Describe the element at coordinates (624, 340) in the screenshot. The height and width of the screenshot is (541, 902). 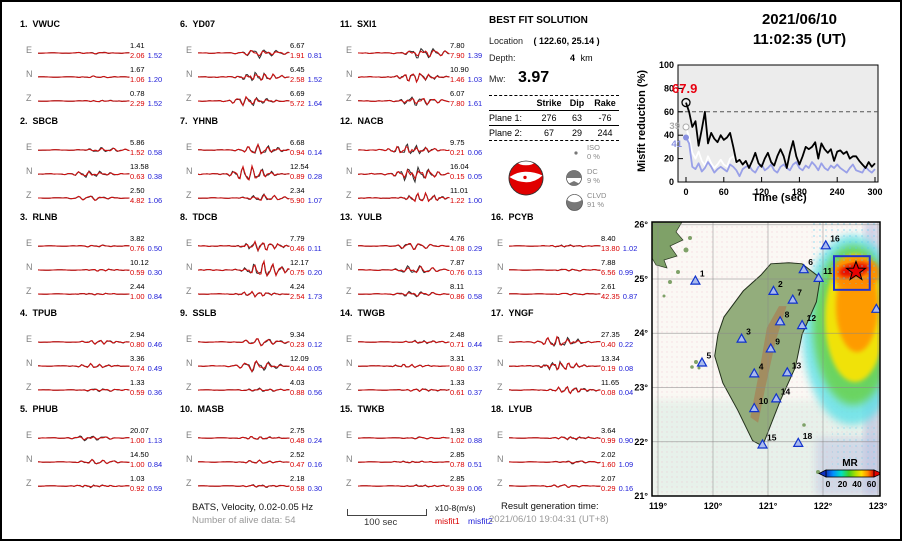
I see `trace-values: 27.35 0.40 0.22` at that location.